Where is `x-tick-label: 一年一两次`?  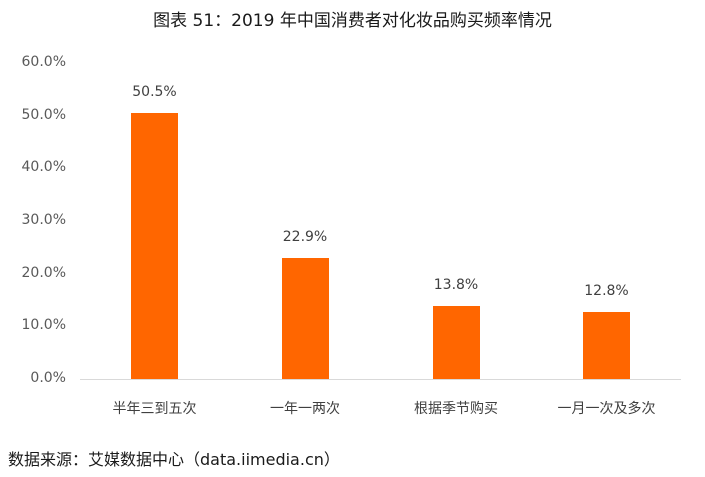 x-tick-label: 一年一两次 is located at coordinates (305, 409).